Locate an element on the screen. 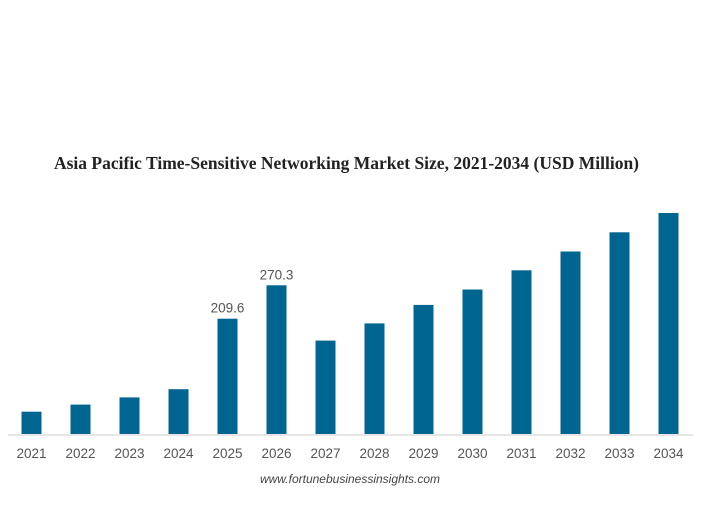 The height and width of the screenshot is (529, 705). bar-2023 is located at coordinates (129, 415).